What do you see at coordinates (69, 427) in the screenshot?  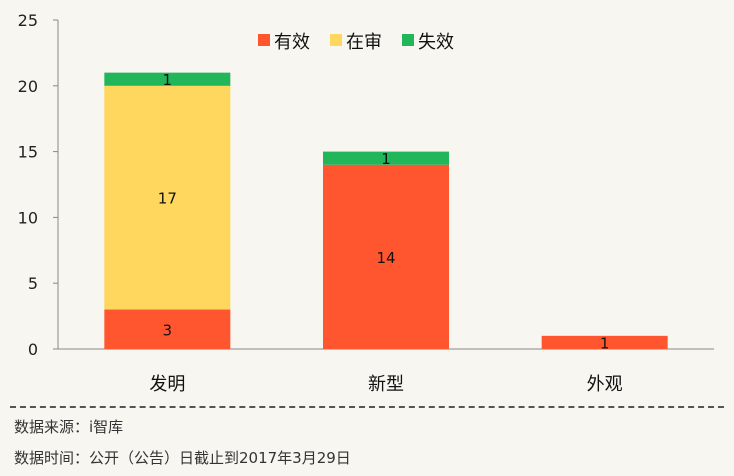 I see `data-source-note: 数据来源：i智库` at bounding box center [69, 427].